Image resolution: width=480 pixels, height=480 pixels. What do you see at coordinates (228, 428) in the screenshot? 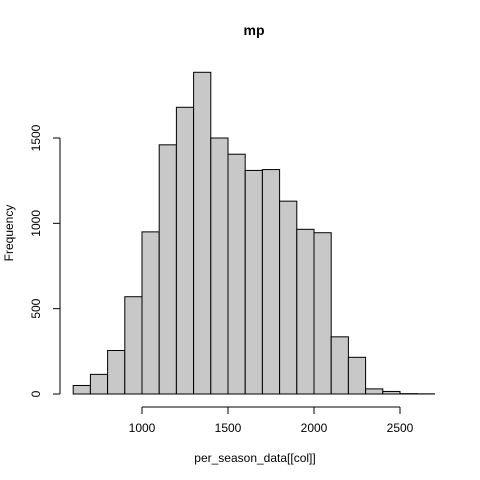
I see `x-tick-label-1: 1500` at bounding box center [228, 428].